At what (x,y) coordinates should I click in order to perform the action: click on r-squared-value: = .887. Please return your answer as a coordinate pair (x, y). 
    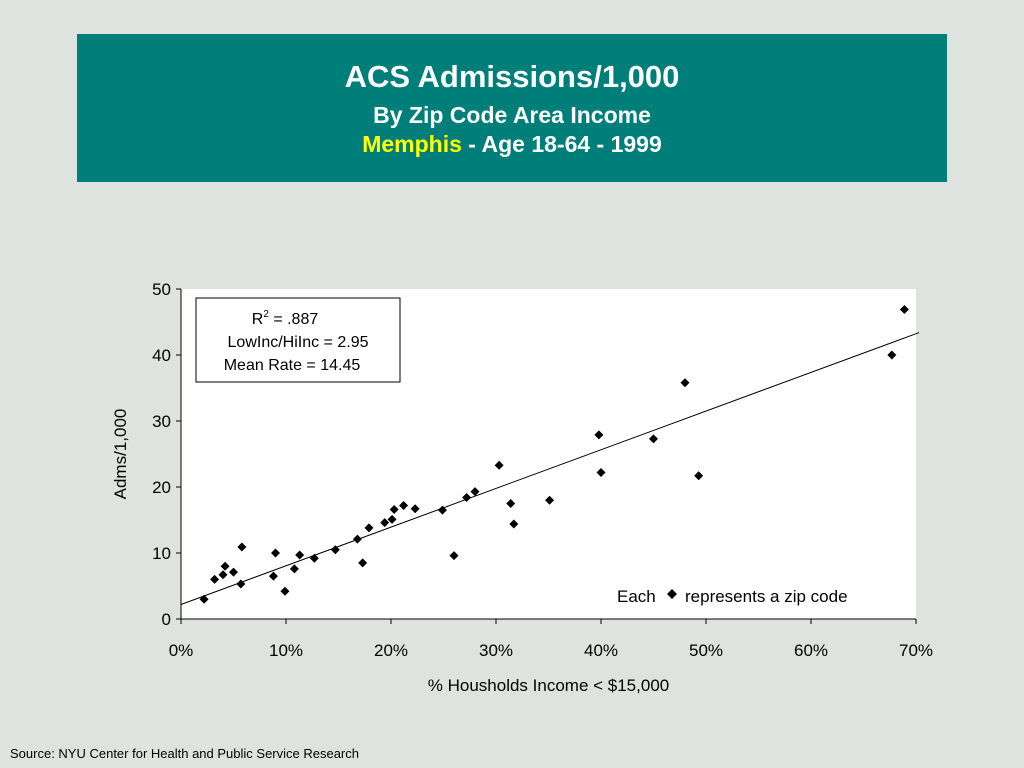
    Looking at the image, I should click on (293, 319).